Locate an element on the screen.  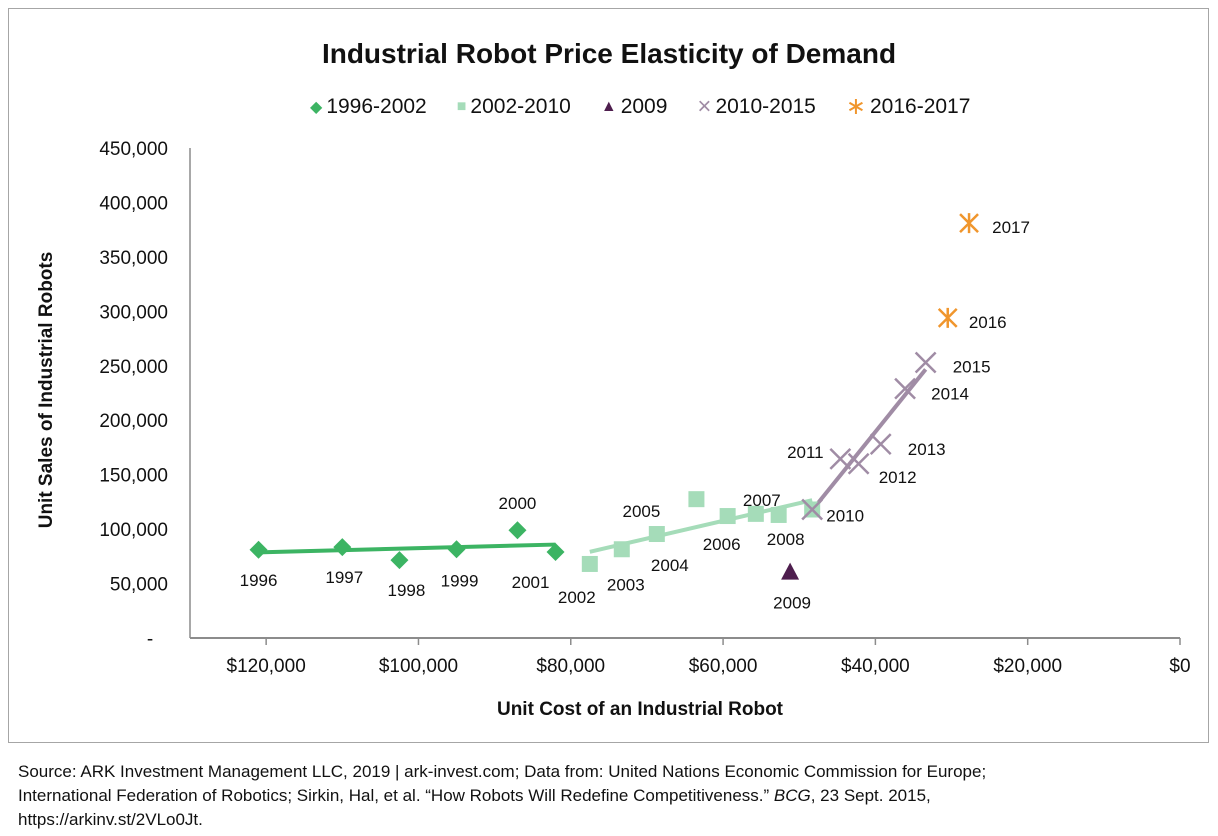
x-tick-label: $0 is located at coordinates (1179, 666).